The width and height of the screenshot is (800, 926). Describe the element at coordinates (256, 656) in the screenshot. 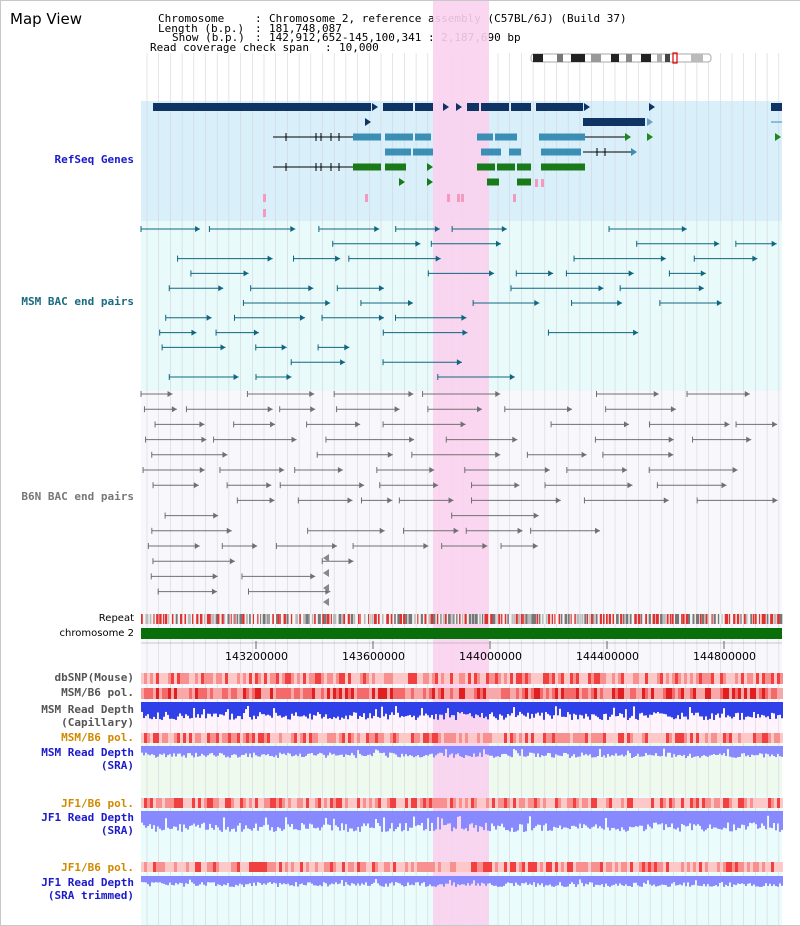

I see `axis-tick-label: 143200000` at that location.